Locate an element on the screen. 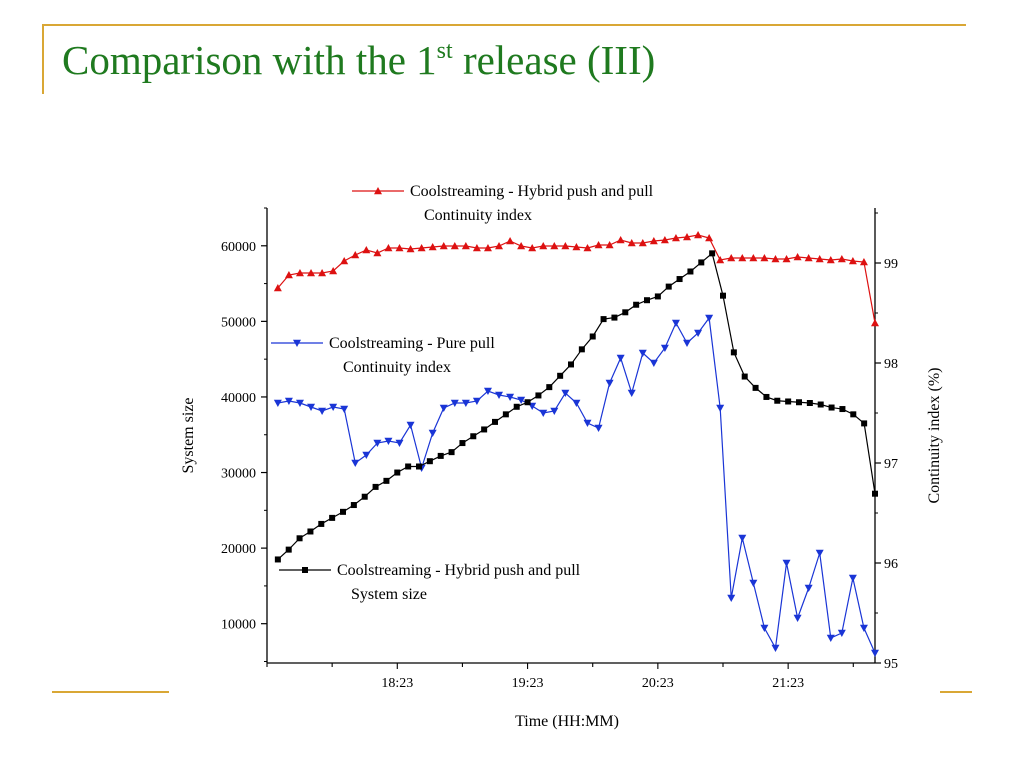  y-axis-title-left: System size is located at coordinates (188, 436).